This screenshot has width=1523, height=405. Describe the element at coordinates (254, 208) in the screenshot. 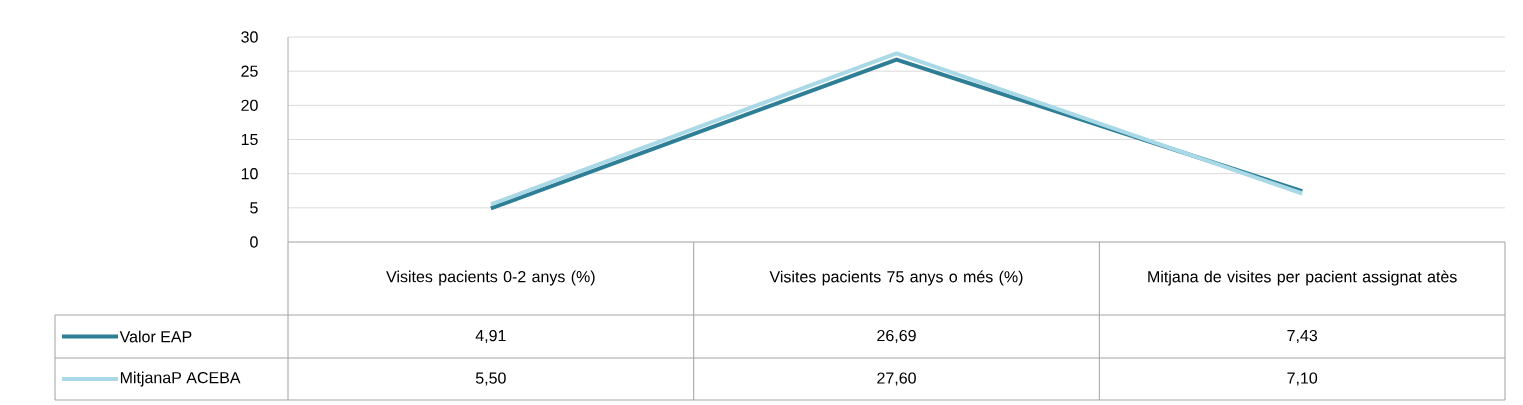

I see `y-tick-label: 5` at that location.